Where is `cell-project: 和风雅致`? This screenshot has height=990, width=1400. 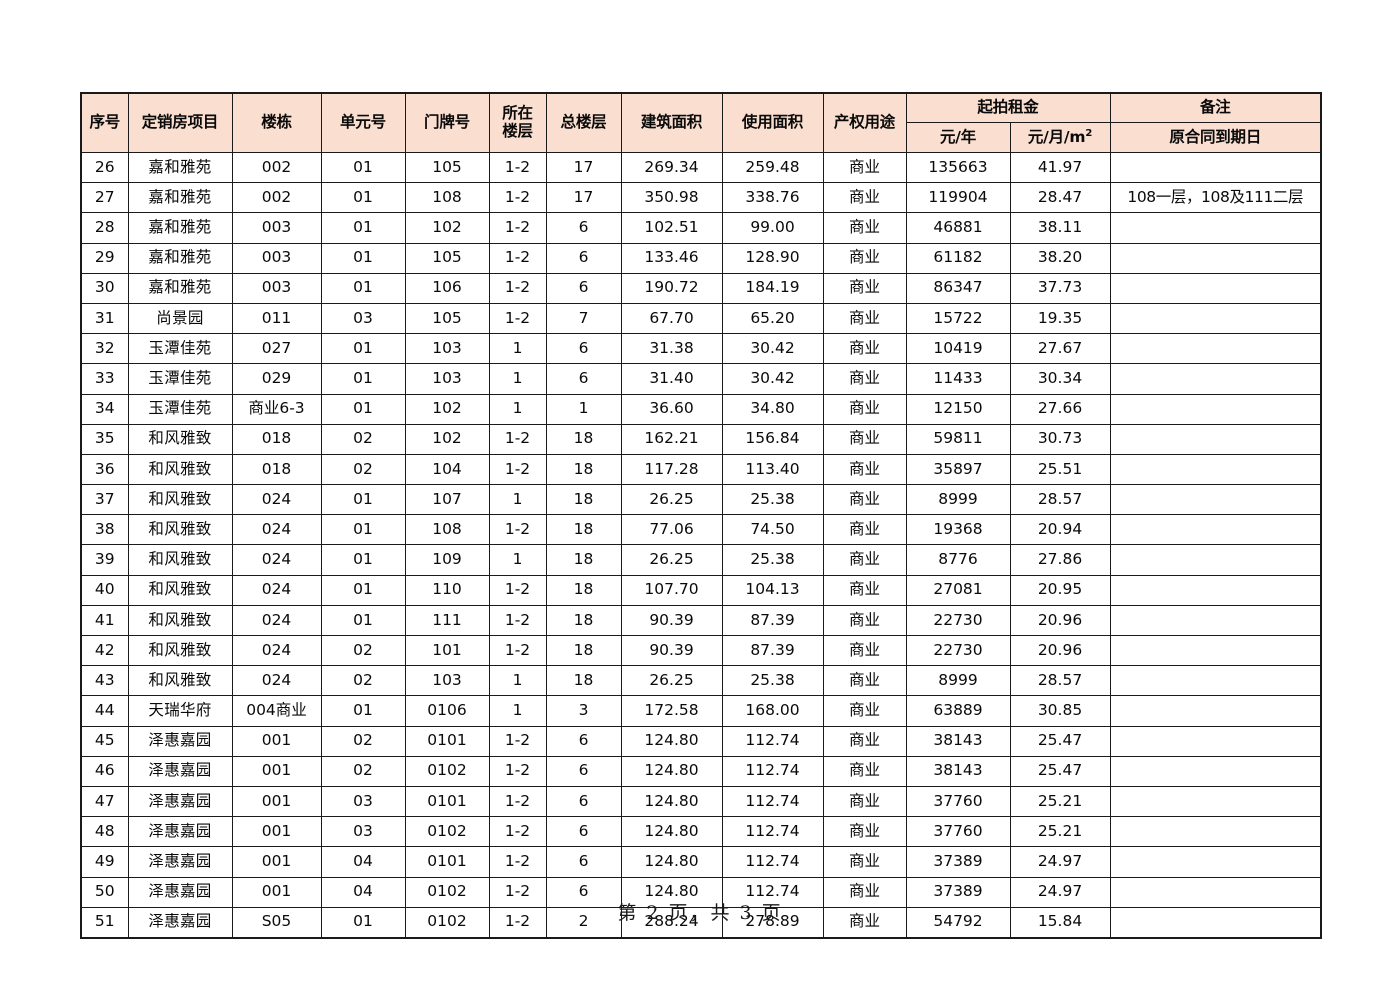
cell-project: 和风雅致 is located at coordinates (180, 560).